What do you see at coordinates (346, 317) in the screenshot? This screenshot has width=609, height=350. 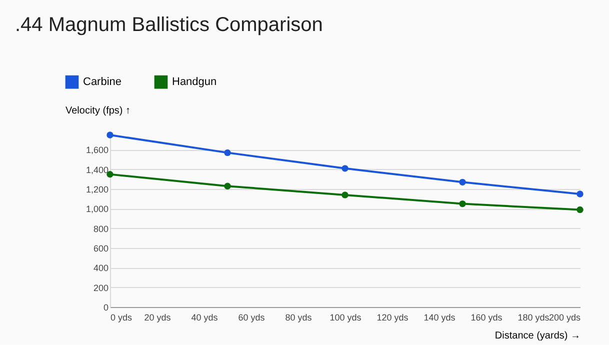 I see `x-tick-label: 100 yds` at bounding box center [346, 317].